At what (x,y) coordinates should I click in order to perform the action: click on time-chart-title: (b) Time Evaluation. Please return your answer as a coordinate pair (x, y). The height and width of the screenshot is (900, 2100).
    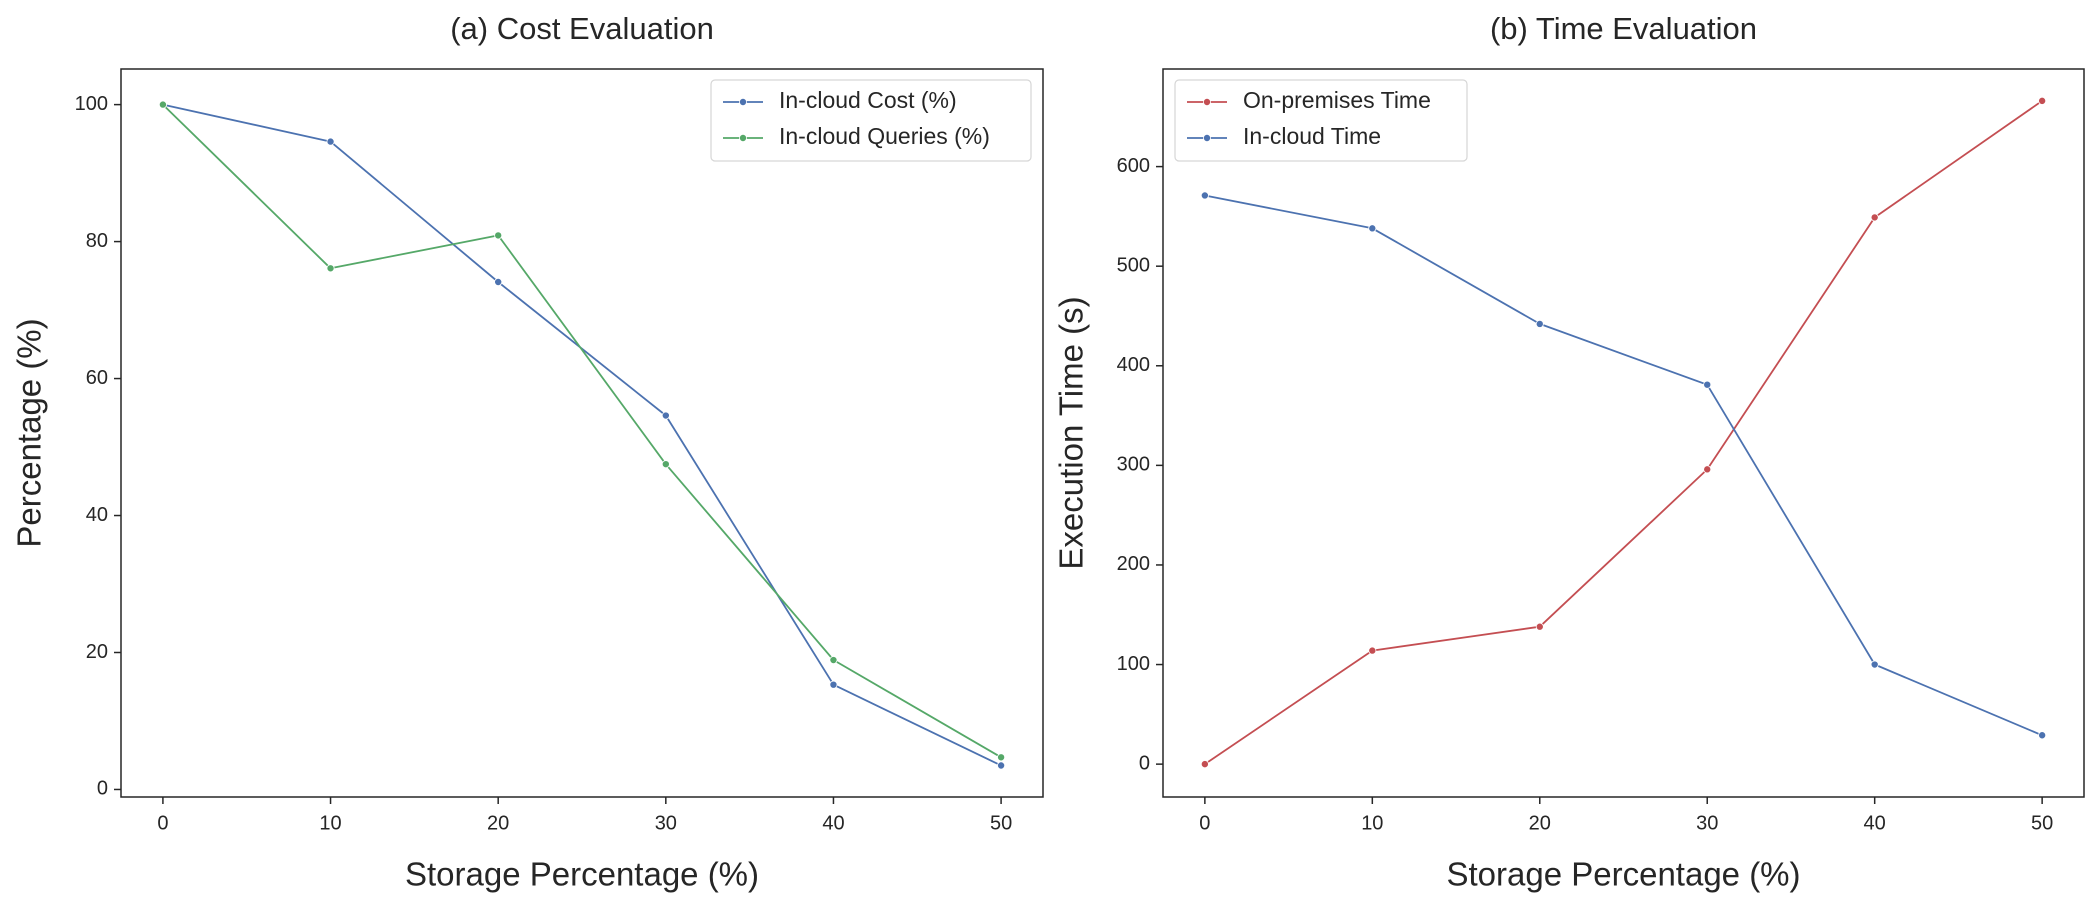
    Looking at the image, I should click on (1623, 28).